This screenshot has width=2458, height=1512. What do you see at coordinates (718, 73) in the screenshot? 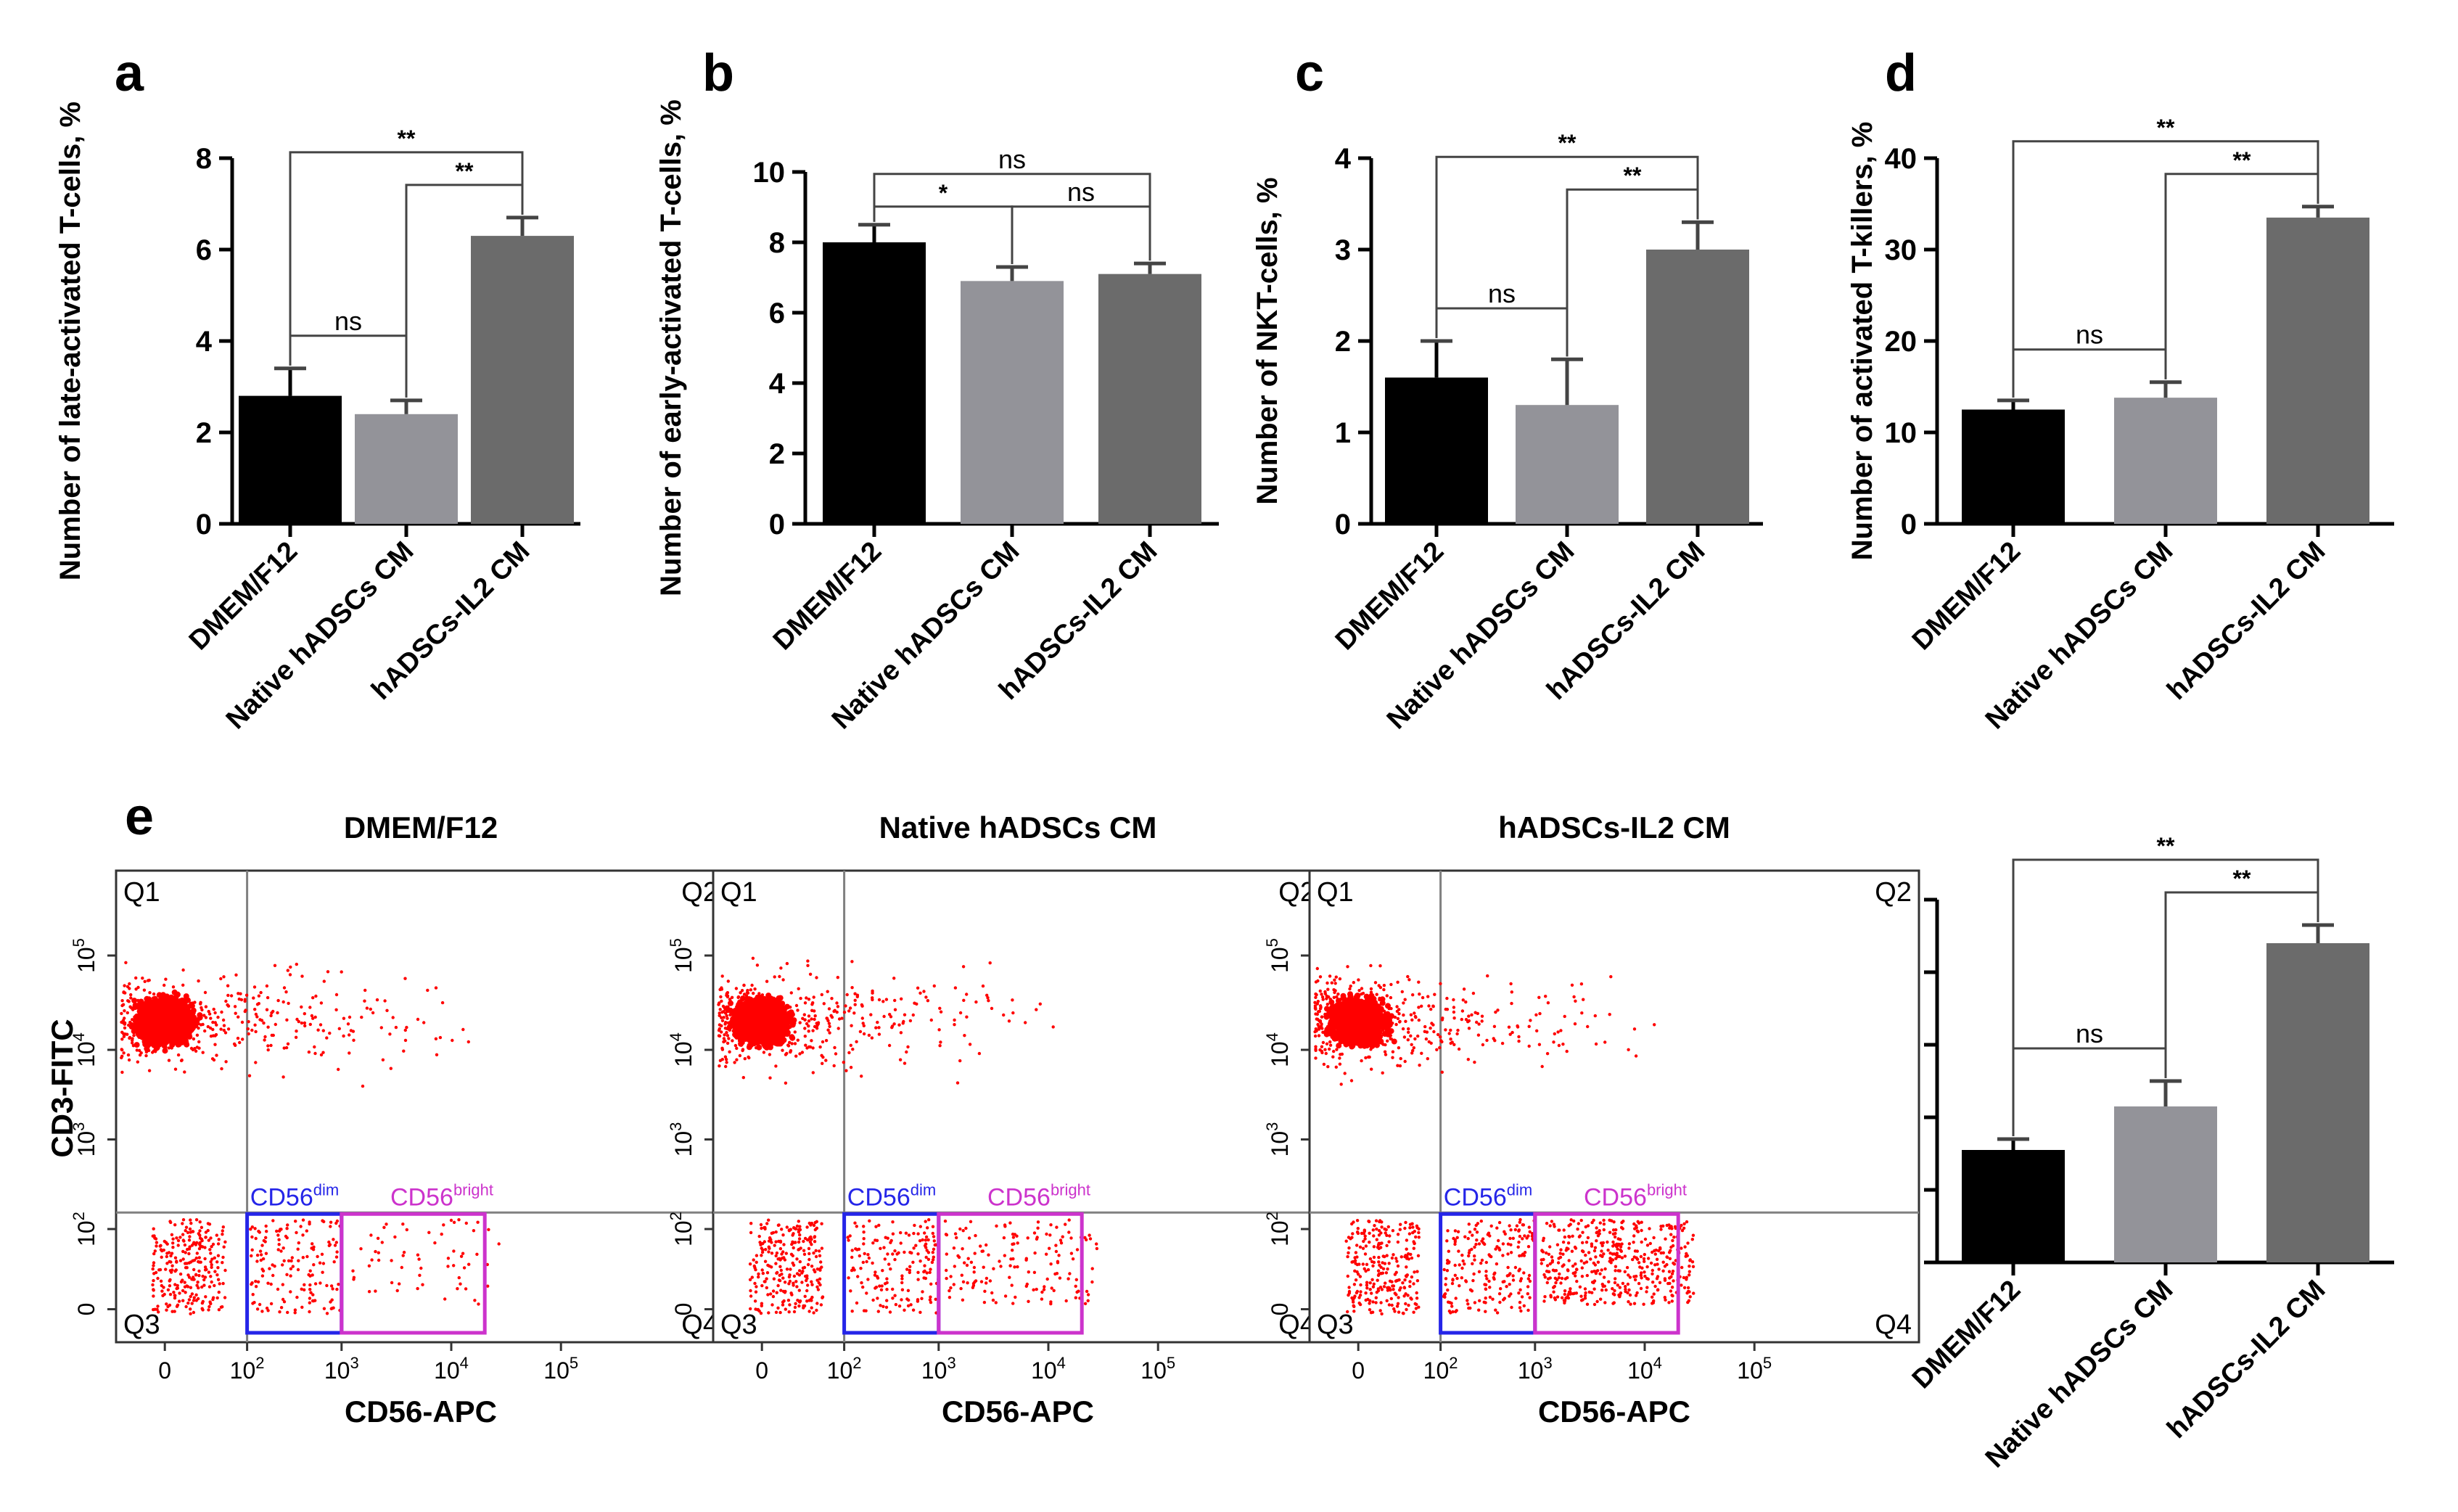
I see `panel-letter-b: b` at bounding box center [718, 73].